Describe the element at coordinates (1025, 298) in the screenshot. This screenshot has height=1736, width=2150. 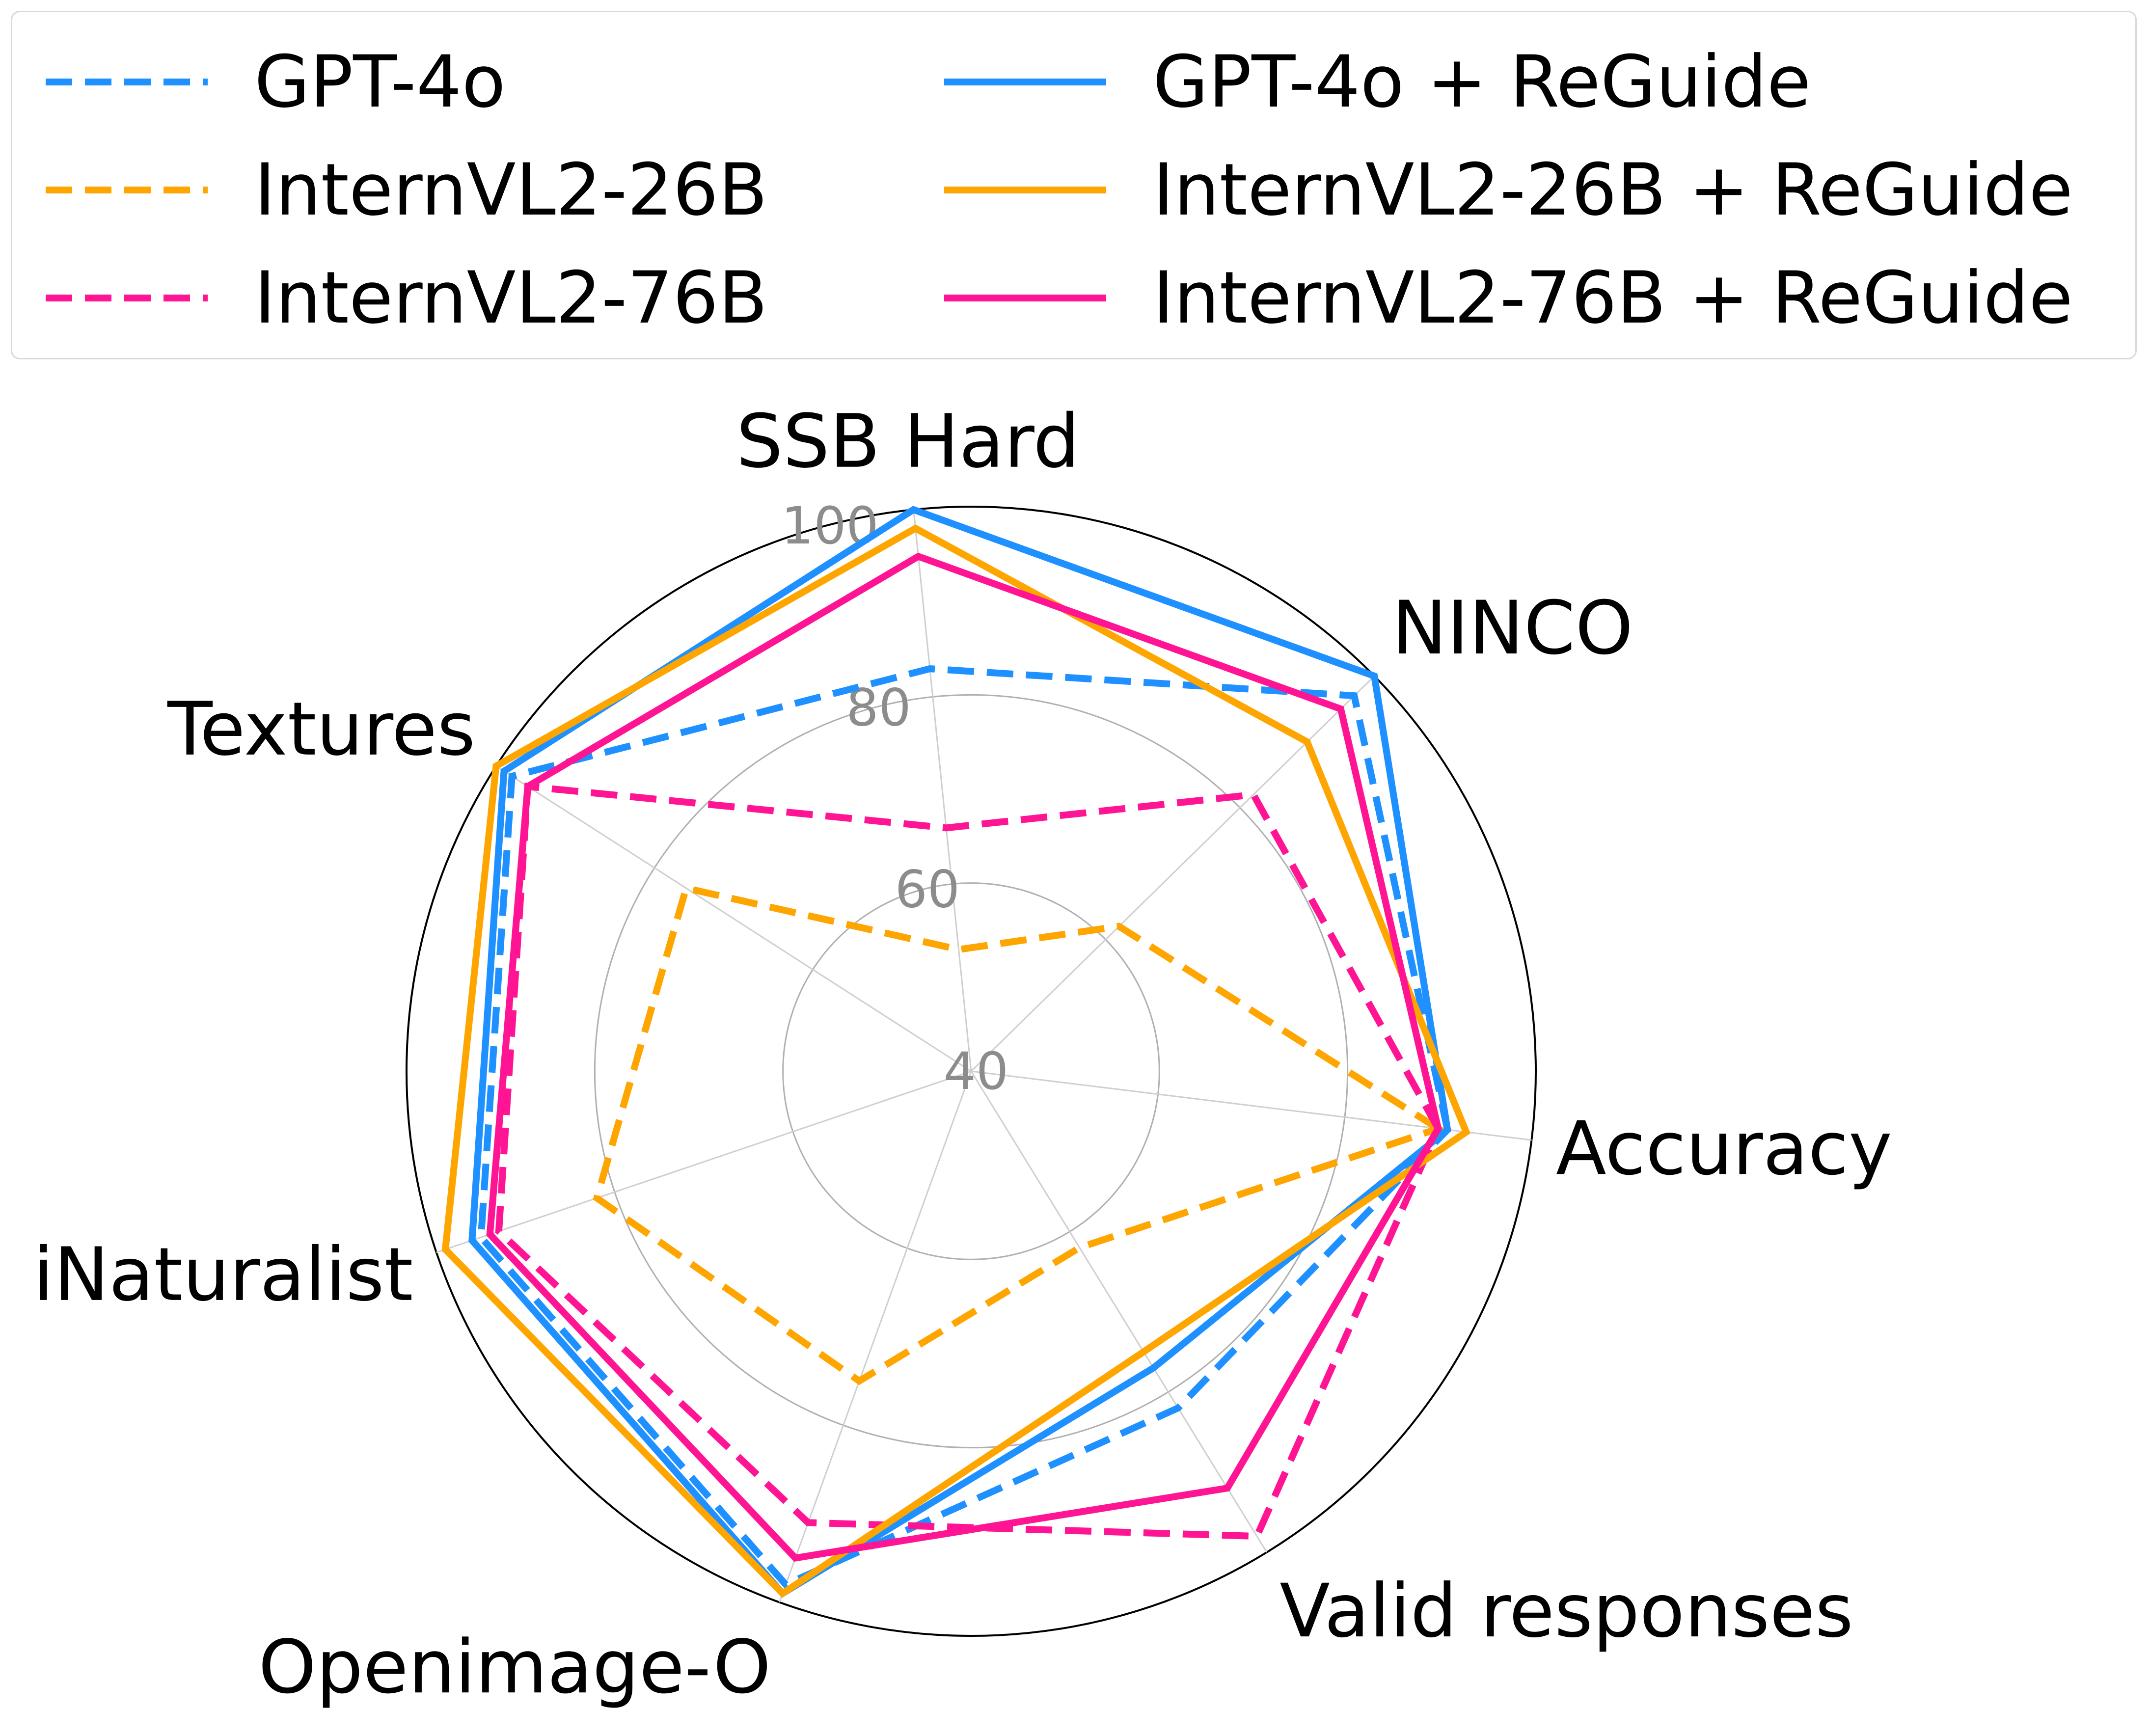
I see `legend-swatch-internvl2-76b-reguide` at that location.